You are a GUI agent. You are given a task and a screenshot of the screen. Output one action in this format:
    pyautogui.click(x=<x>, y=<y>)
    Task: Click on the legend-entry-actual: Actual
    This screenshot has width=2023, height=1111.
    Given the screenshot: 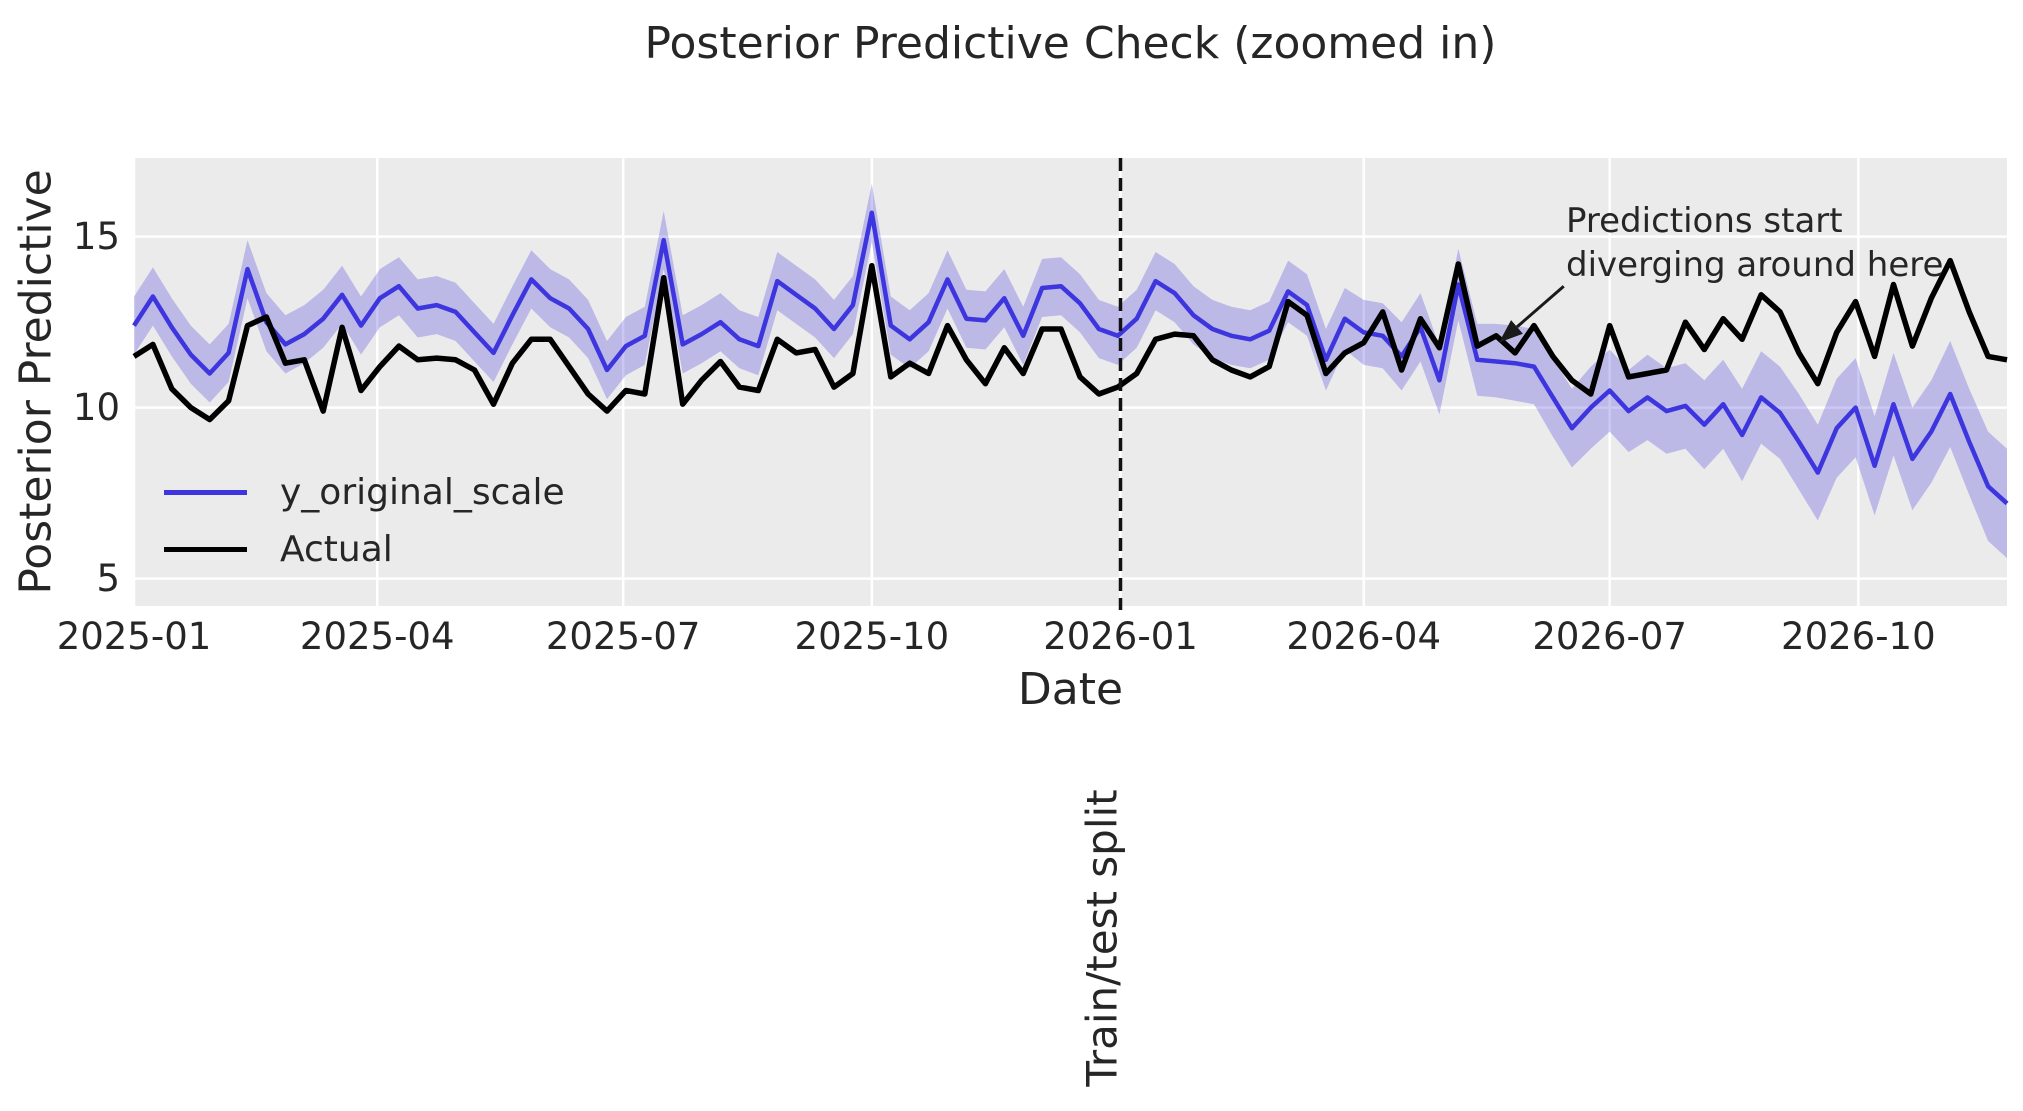 What is the action you would take?
    pyautogui.click(x=364, y=549)
    